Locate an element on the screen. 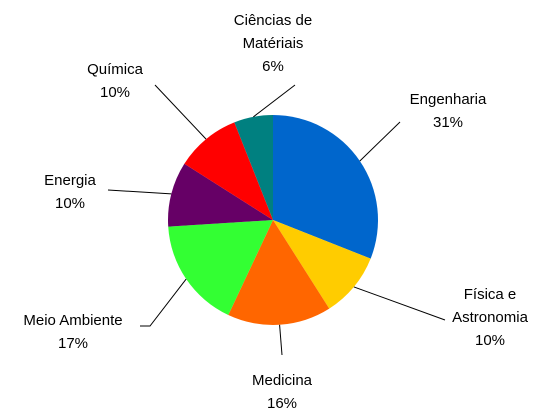  category-label: Ciências de Matériais is located at coordinates (273, 32).